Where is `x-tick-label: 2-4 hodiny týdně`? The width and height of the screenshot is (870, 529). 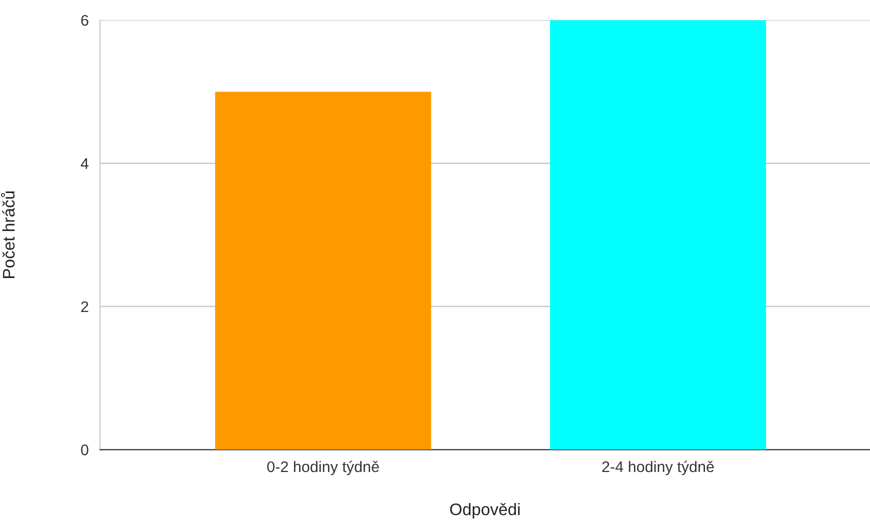
x-tick-label: 2-4 hodiny týdně is located at coordinates (658, 468).